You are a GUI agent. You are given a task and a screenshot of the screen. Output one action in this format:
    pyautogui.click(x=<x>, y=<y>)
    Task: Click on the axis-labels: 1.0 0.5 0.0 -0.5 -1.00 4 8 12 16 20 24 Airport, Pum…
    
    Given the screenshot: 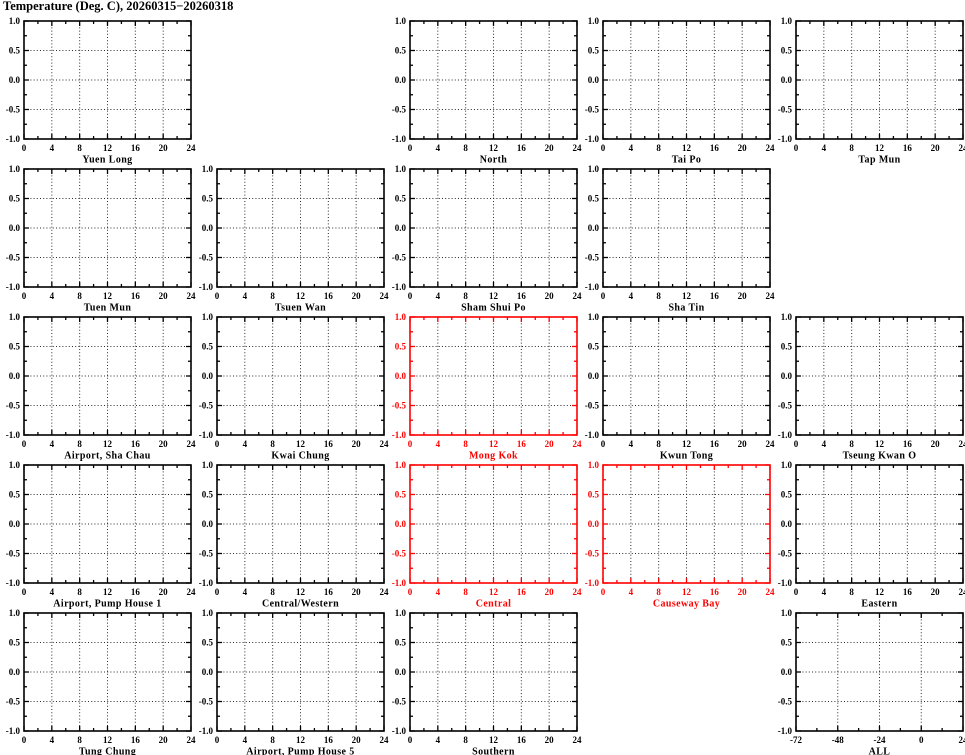 What is the action you would take?
    pyautogui.click(x=101, y=535)
    